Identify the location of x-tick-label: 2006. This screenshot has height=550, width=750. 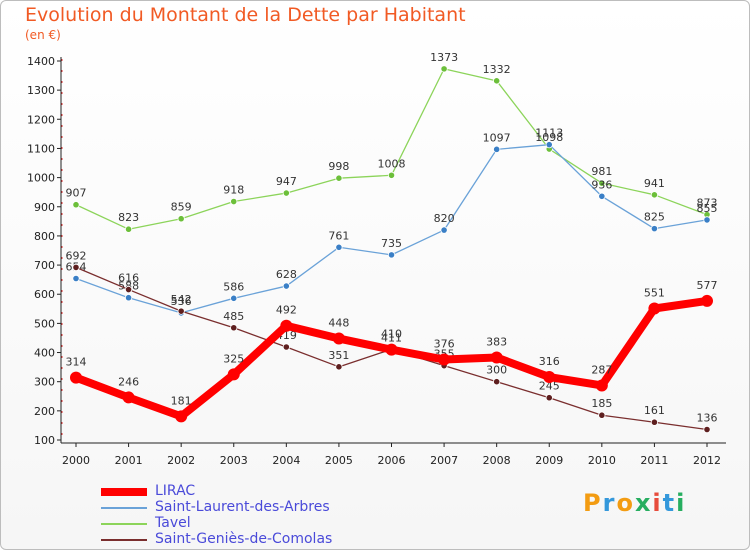
(392, 460).